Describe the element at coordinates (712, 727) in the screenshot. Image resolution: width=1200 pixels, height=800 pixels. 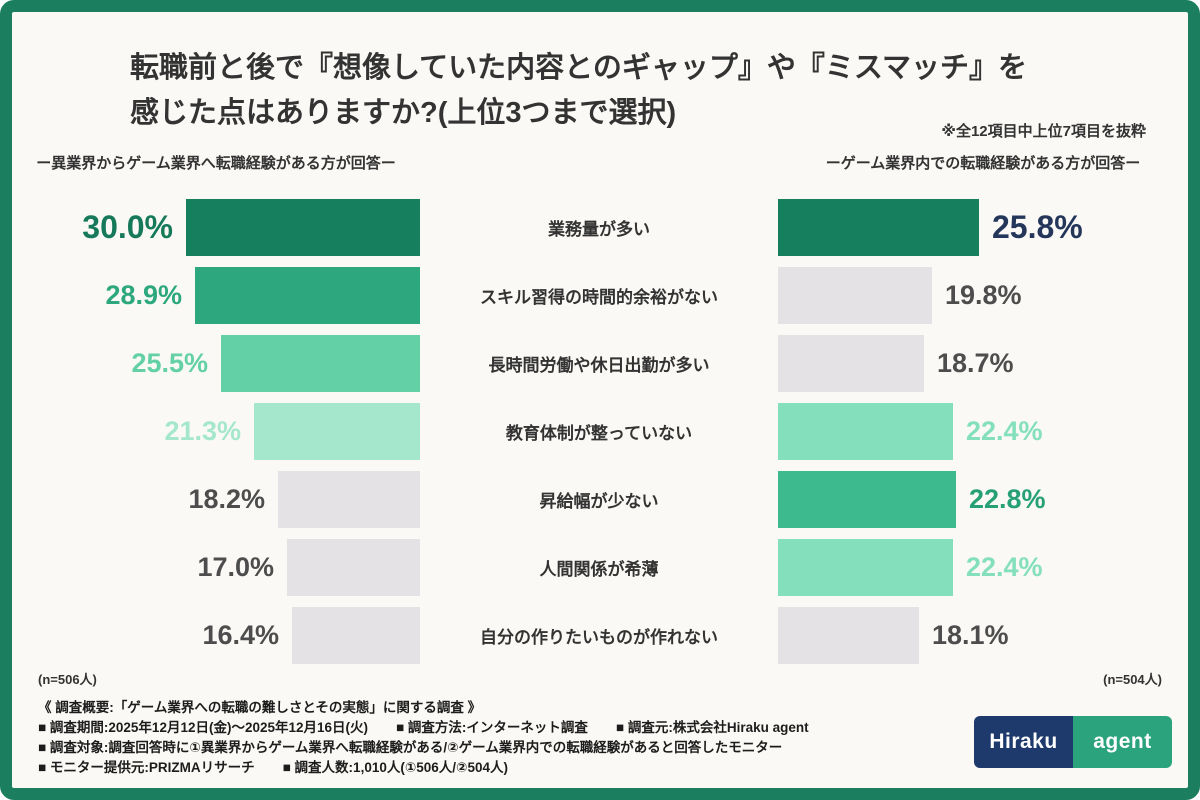
I see `survey-source: ■ 調査元:株式会社Hiraku agent` at that location.